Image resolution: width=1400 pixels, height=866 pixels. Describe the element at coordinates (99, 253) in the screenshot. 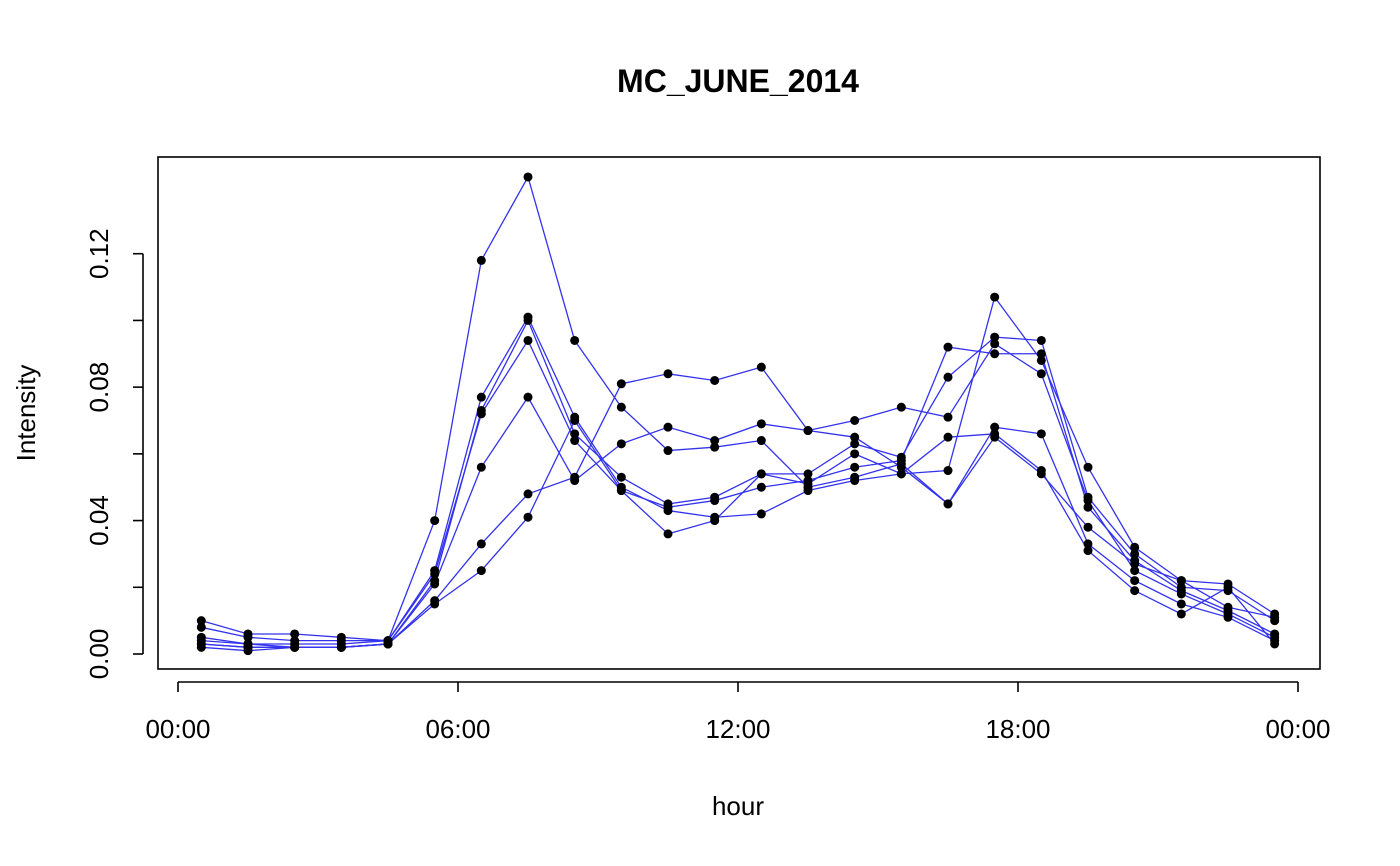

I see `y-tick-label: 0.12` at that location.